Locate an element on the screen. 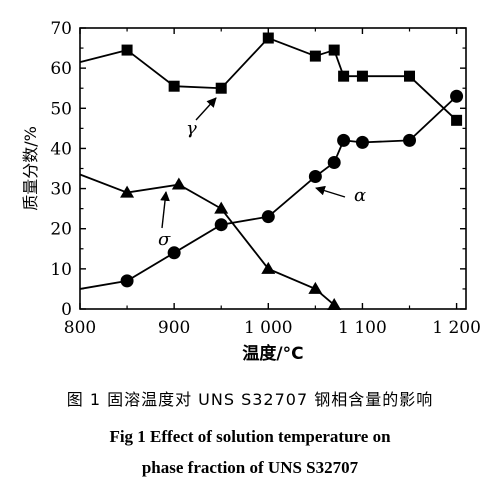 Image resolution: width=500 pixels, height=490 pixels. caption-english-line-1: Fig 1 Effect of solution temperature on is located at coordinates (250, 436).